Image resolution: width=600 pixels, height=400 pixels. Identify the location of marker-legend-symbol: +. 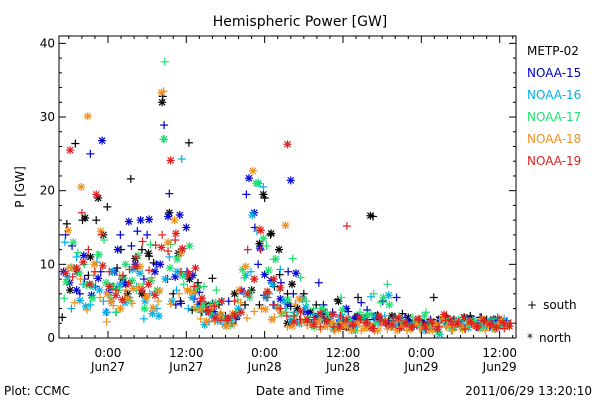
(532, 305).